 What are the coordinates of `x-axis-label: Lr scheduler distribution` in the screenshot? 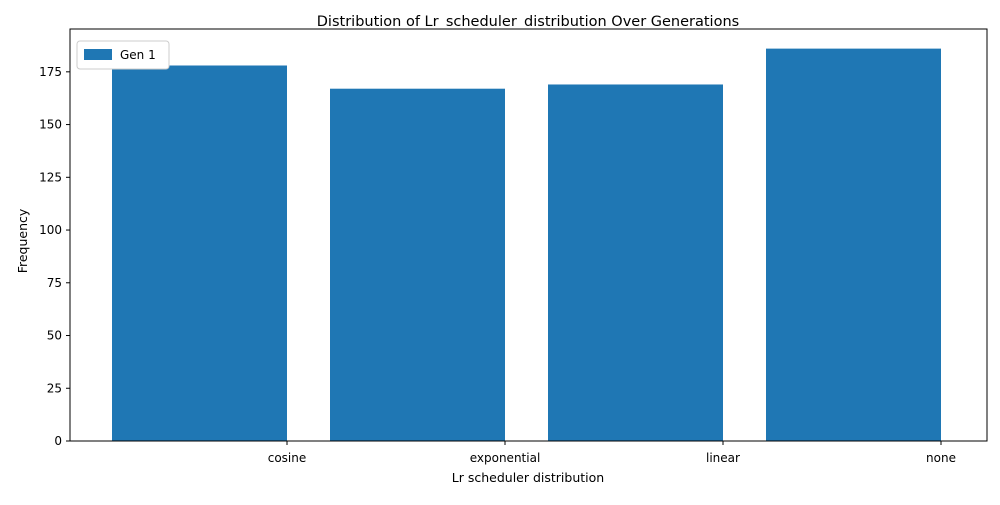 It's located at (528, 477).